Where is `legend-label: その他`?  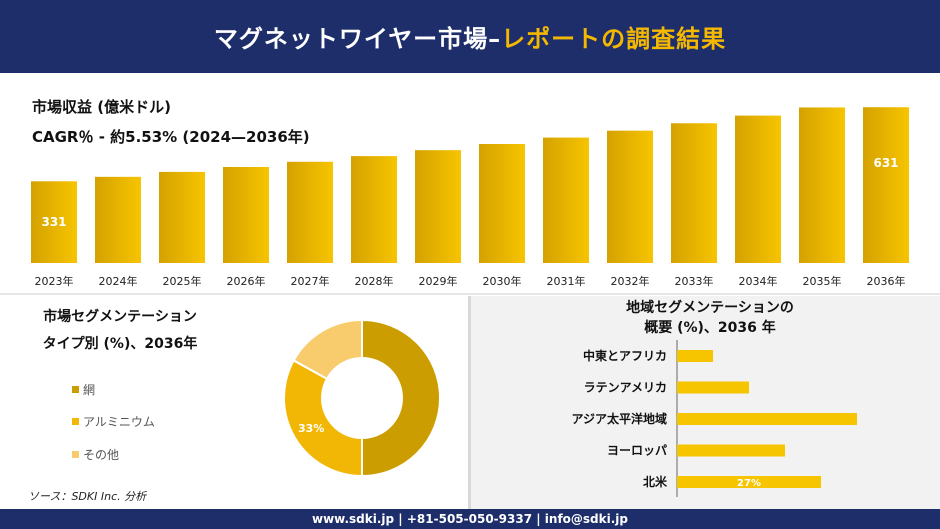
legend-label: その他 is located at coordinates (101, 455).